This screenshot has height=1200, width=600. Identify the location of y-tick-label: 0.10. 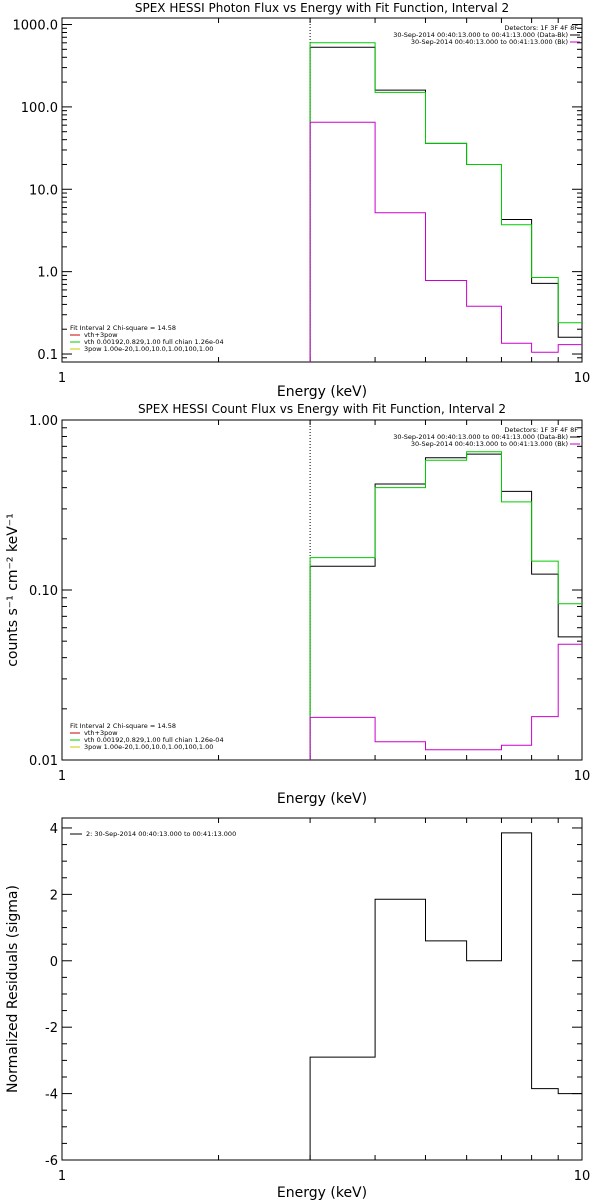
(43, 591).